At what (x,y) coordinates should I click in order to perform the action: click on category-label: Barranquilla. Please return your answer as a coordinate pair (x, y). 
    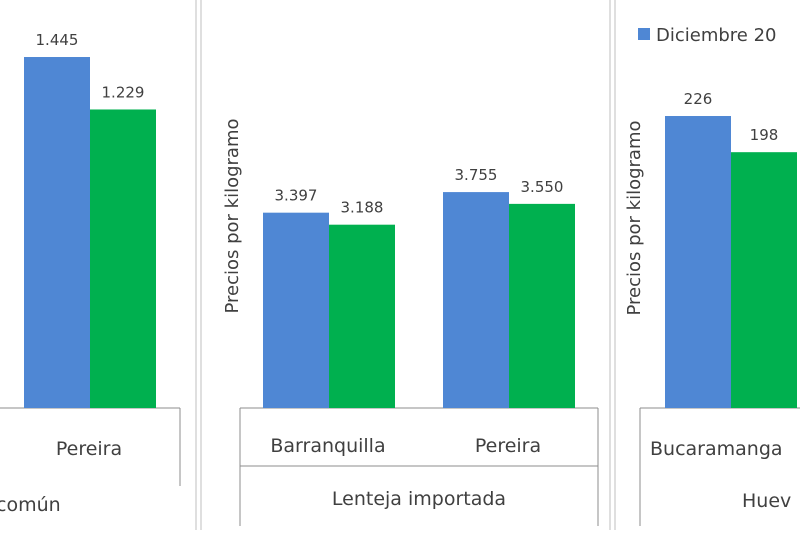
    Looking at the image, I should click on (327, 446).